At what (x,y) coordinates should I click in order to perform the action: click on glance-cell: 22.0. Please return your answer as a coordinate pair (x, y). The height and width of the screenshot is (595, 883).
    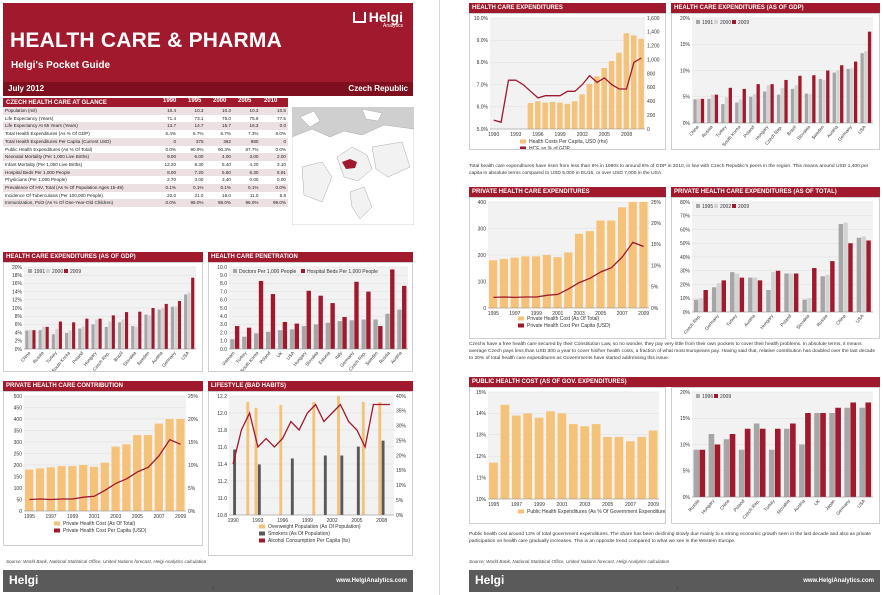
    Looking at the image, I should click on (172, 195).